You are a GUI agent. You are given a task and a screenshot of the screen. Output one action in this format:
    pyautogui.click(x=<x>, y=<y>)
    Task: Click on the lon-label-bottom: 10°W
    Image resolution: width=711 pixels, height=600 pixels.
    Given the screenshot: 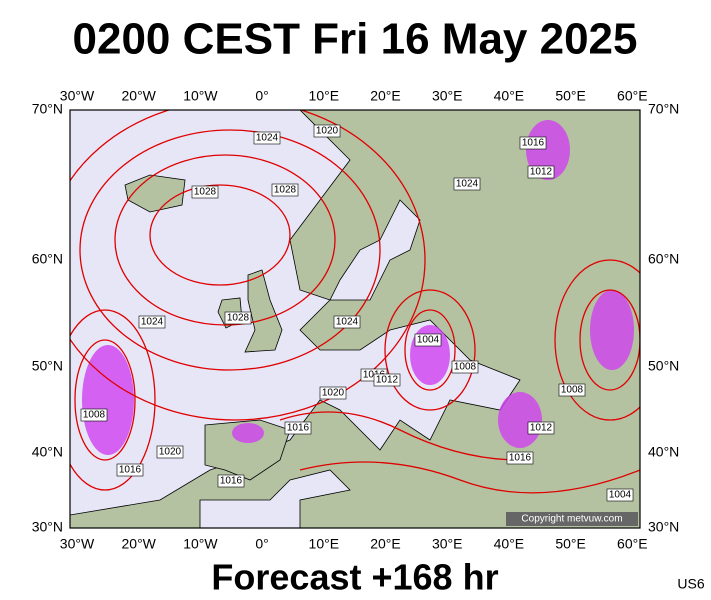 What is the action you would take?
    pyautogui.click(x=200, y=544)
    